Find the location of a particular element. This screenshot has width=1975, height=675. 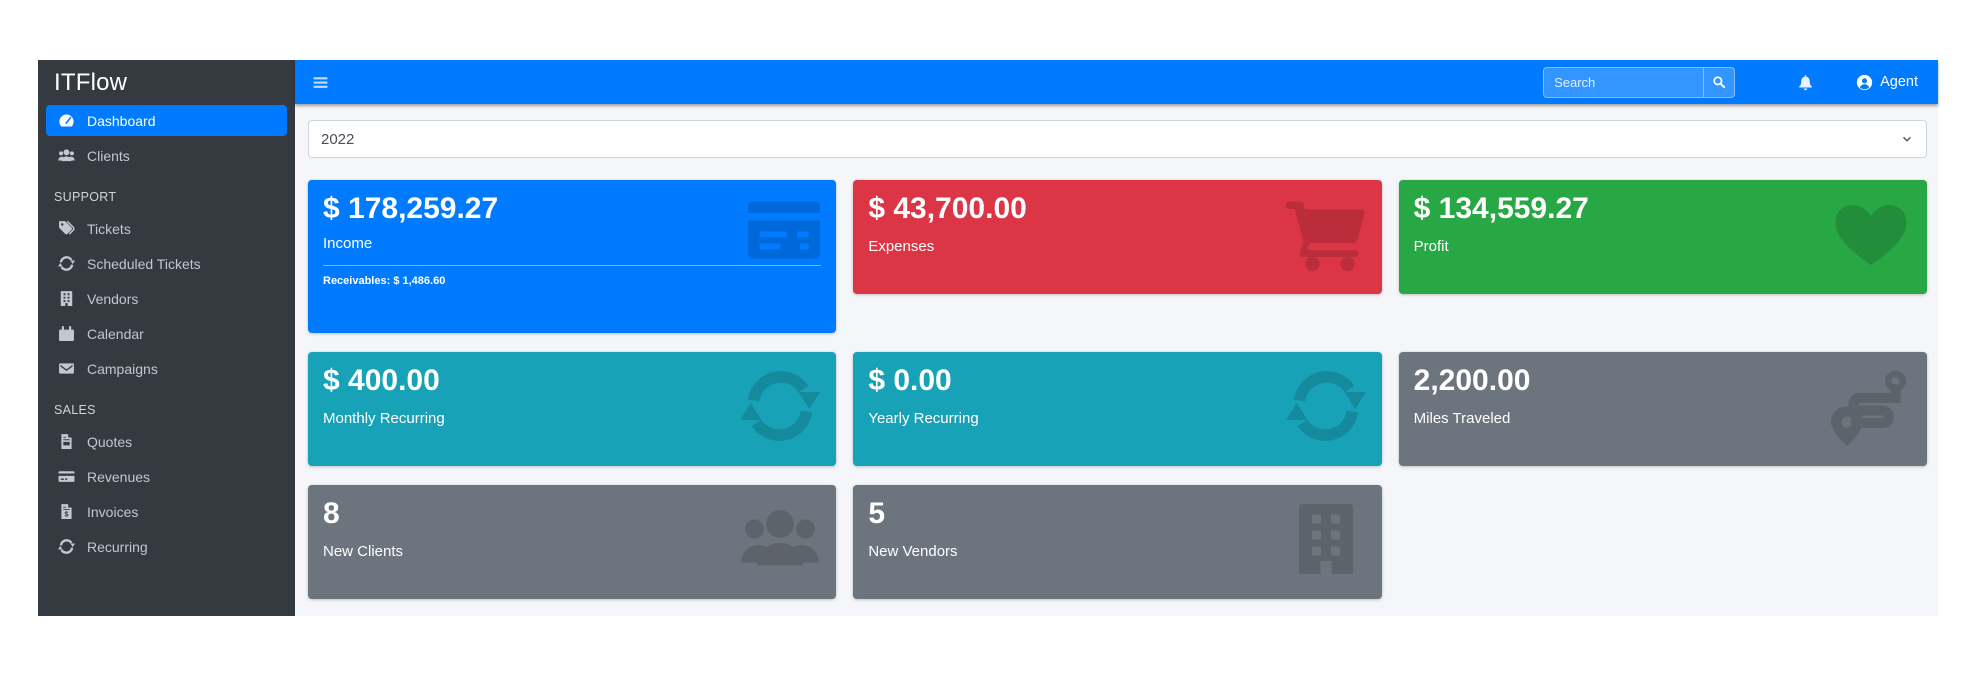

stat-value: 8 is located at coordinates (331, 513).